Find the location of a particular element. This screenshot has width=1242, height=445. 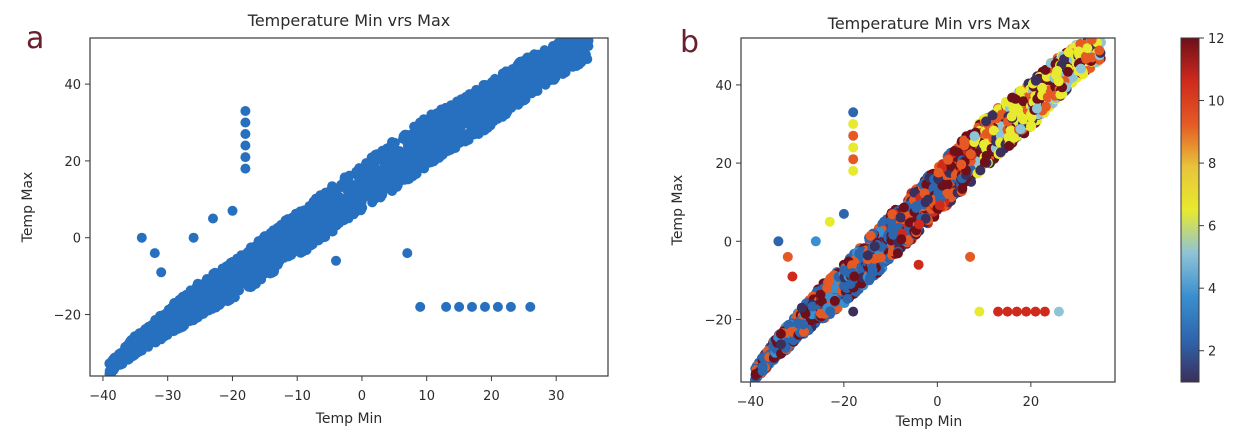

x-tick-label: −30 is located at coordinates (167, 396).